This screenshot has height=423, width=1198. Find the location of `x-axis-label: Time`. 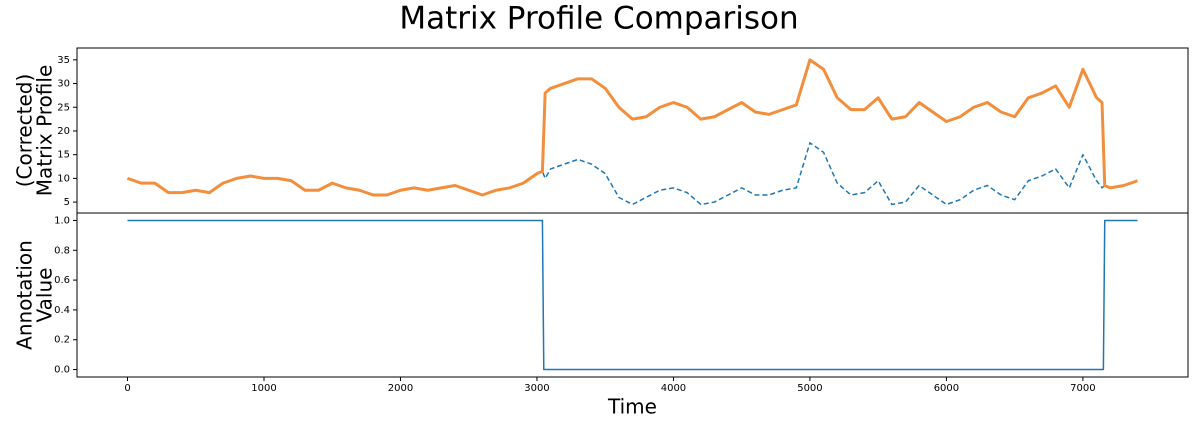

x-axis-label: Time is located at coordinates (632, 407).